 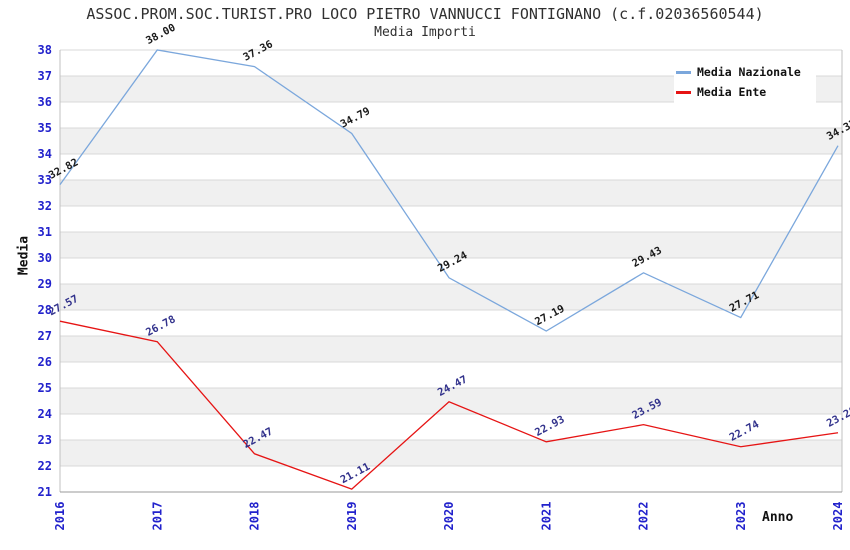 I want to click on y-tick-label: 25, so click(x=45, y=388).